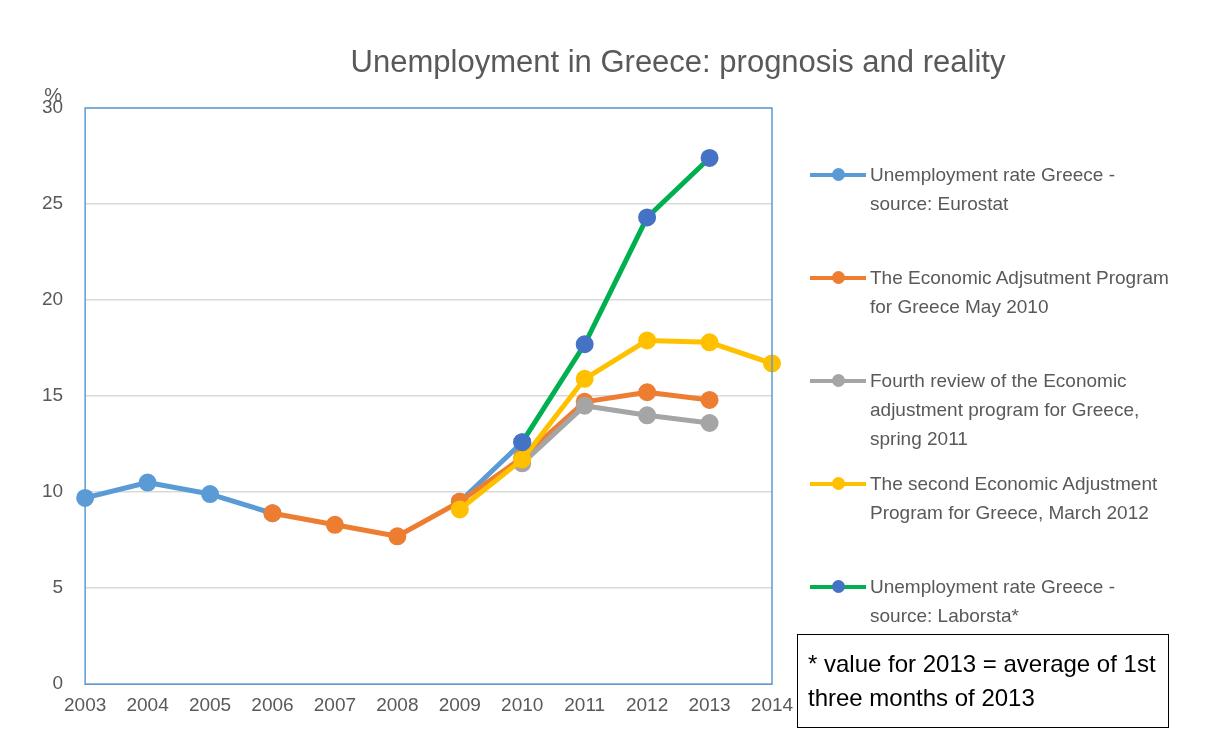  What do you see at coordinates (52, 491) in the screenshot?
I see `y-tick-label: 10` at bounding box center [52, 491].